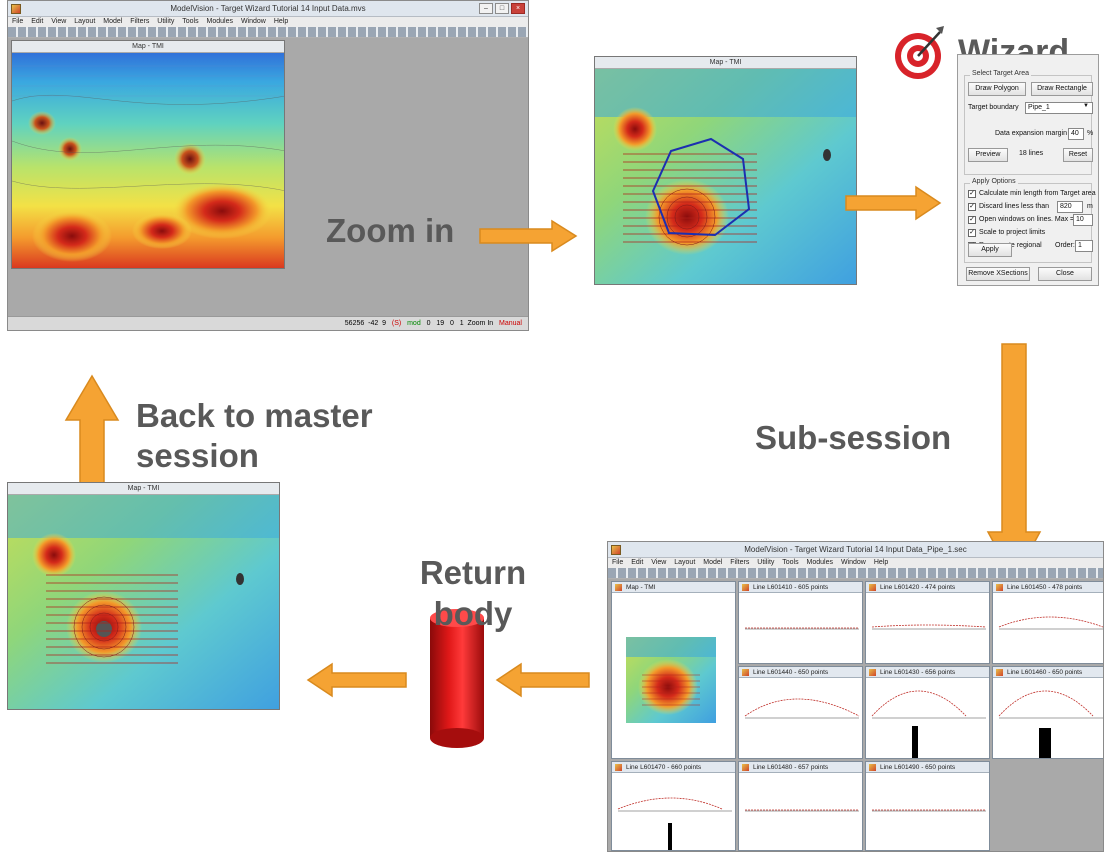 This screenshot has width=1104, height=856. What do you see at coordinates (268, 32) in the screenshot?
I see `master-toolbar` at bounding box center [268, 32].